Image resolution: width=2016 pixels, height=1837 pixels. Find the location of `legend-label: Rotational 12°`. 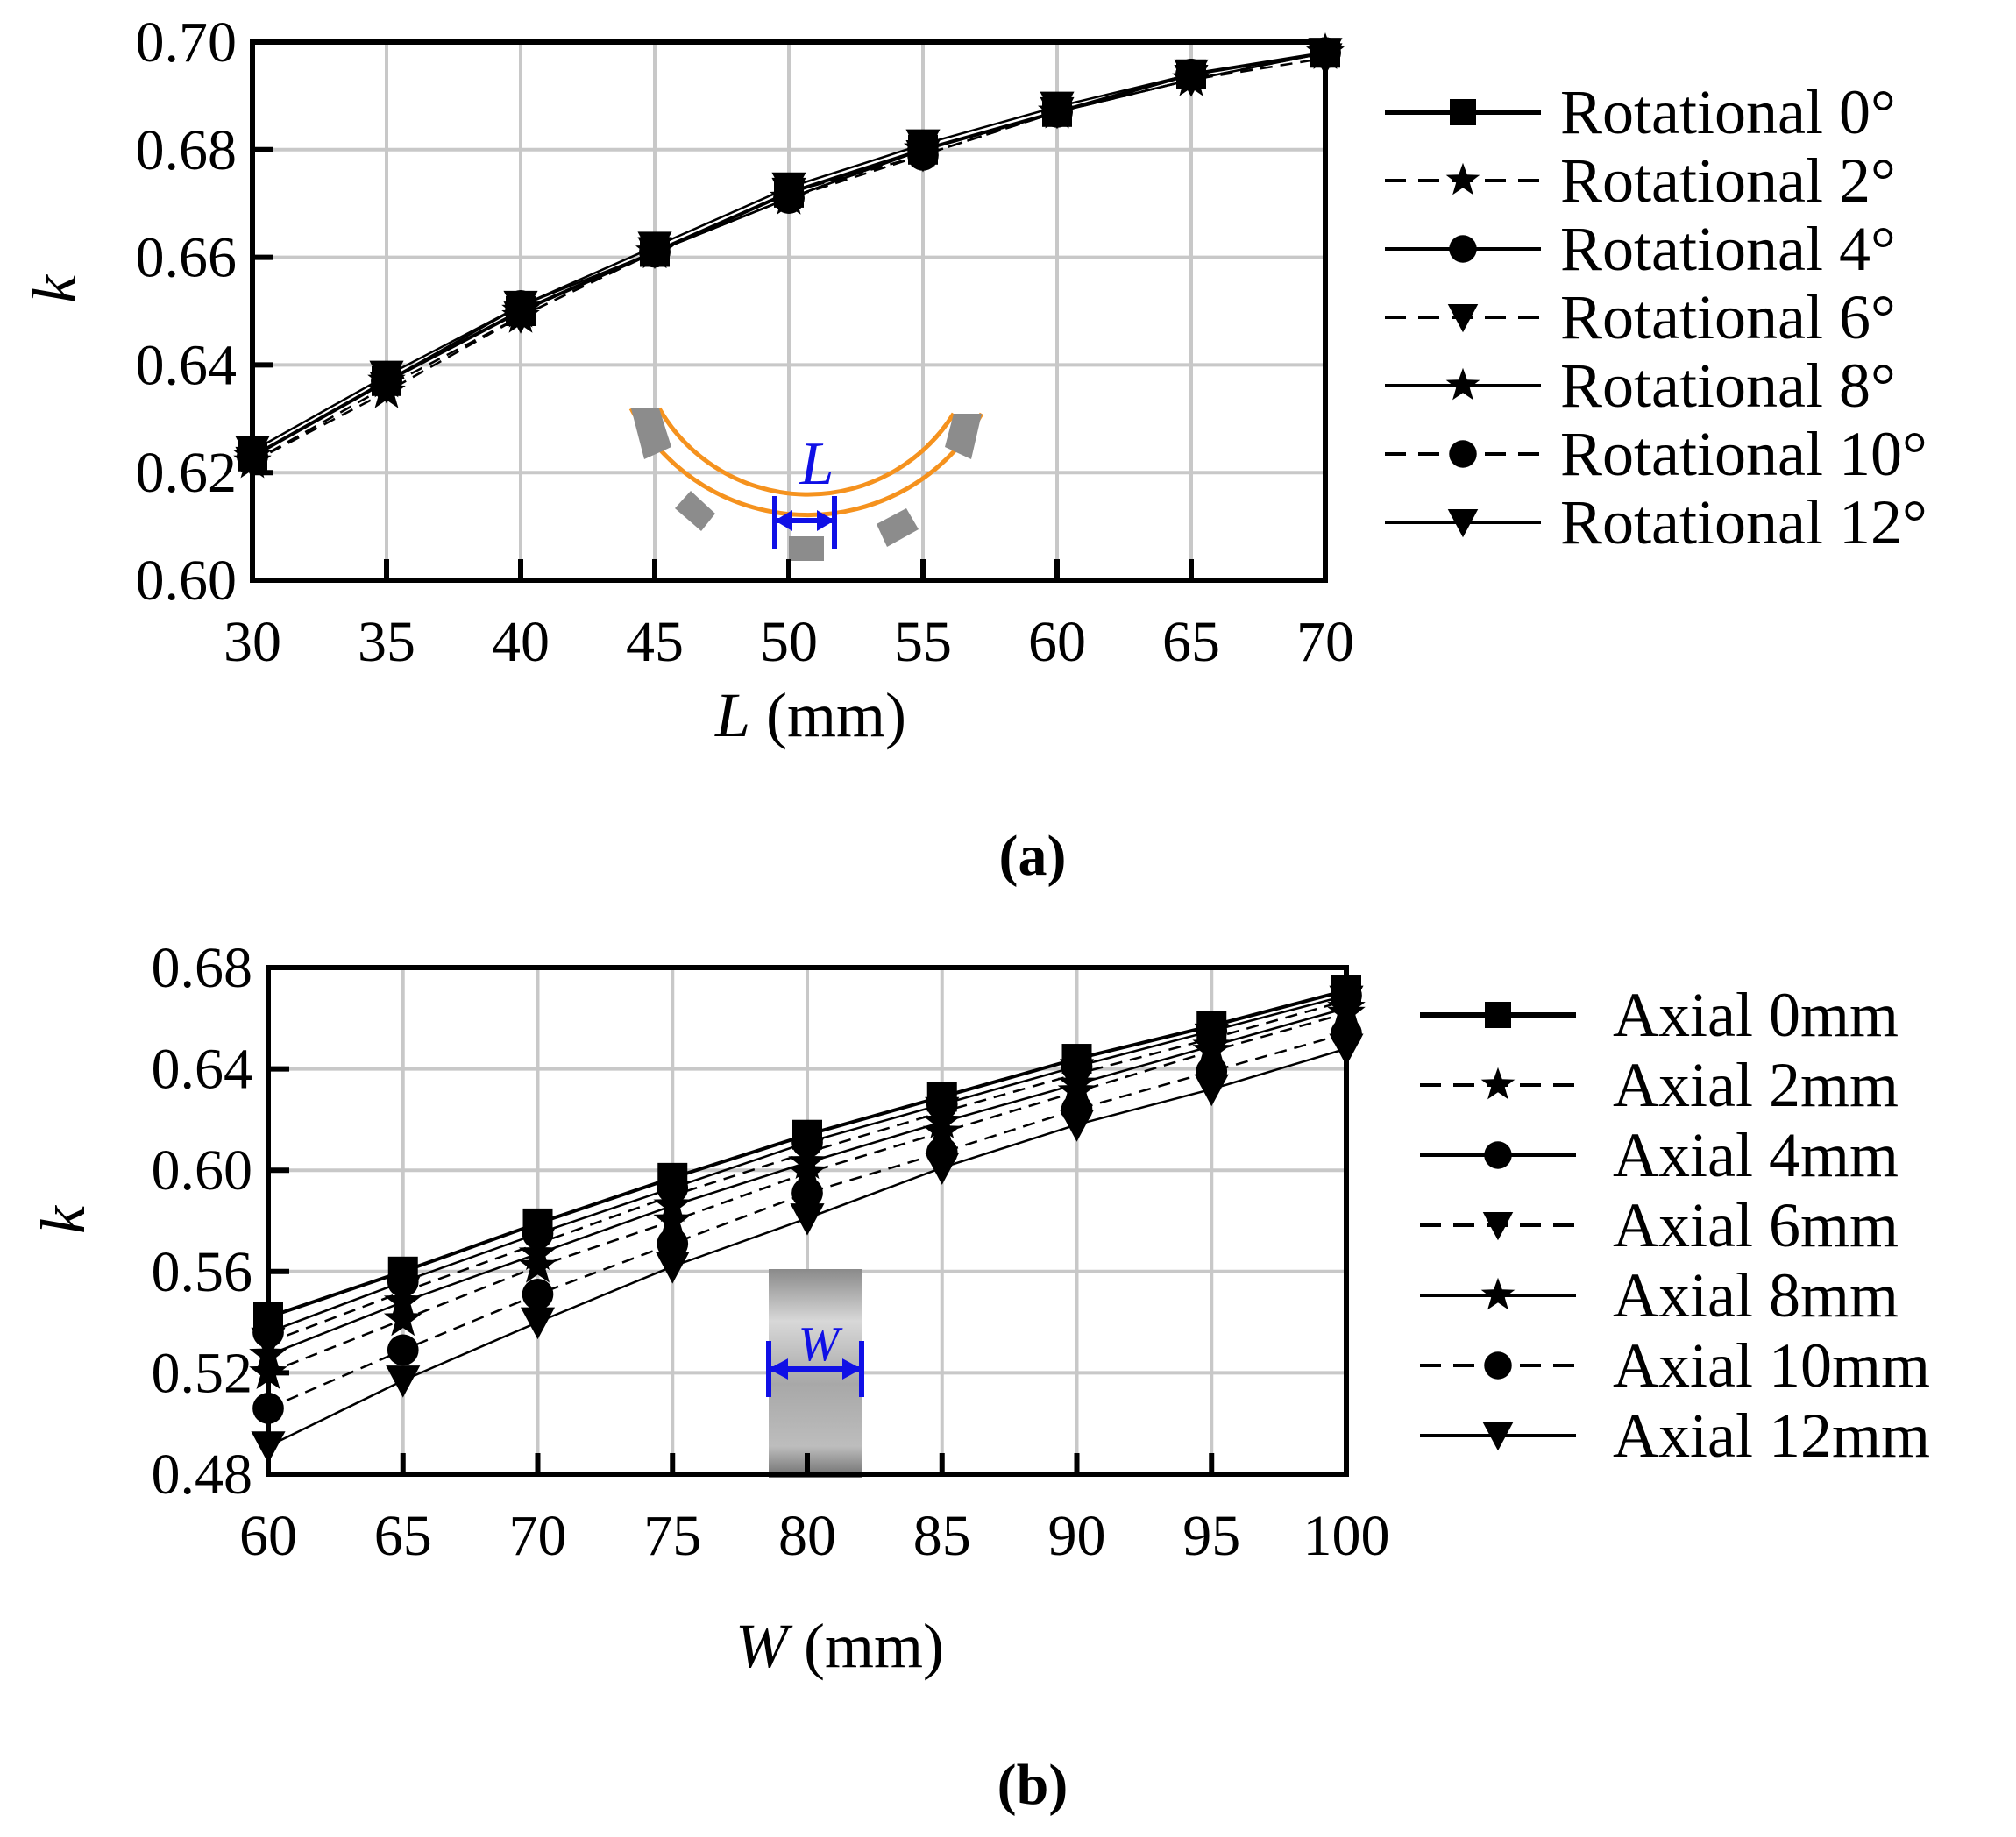

legend-label: Rotational 12° is located at coordinates (1743, 522).